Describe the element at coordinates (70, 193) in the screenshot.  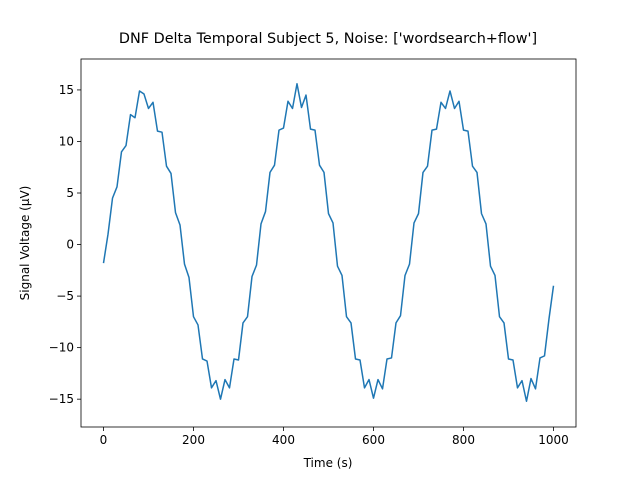
I see `y-tick-label: 5` at that location.